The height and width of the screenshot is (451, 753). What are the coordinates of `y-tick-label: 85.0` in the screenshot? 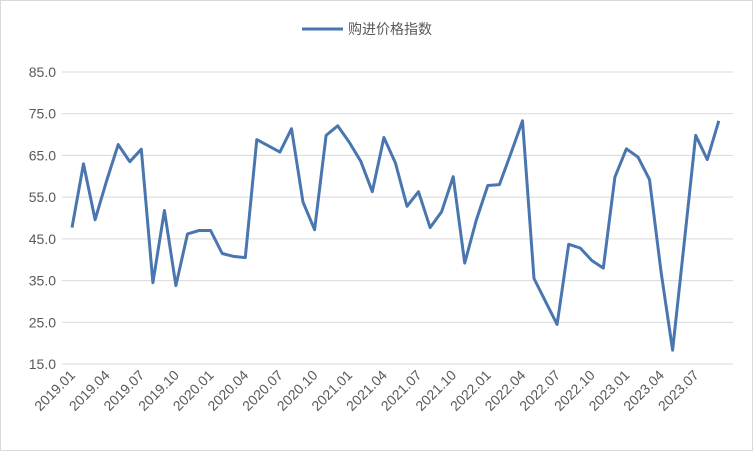 It's located at (42, 72).